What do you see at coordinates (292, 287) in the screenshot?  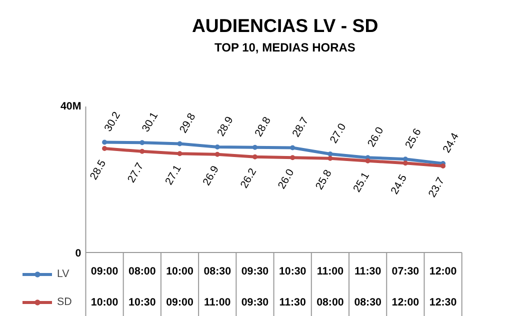 I see `category-label: 10:30 11:30` at bounding box center [292, 287].